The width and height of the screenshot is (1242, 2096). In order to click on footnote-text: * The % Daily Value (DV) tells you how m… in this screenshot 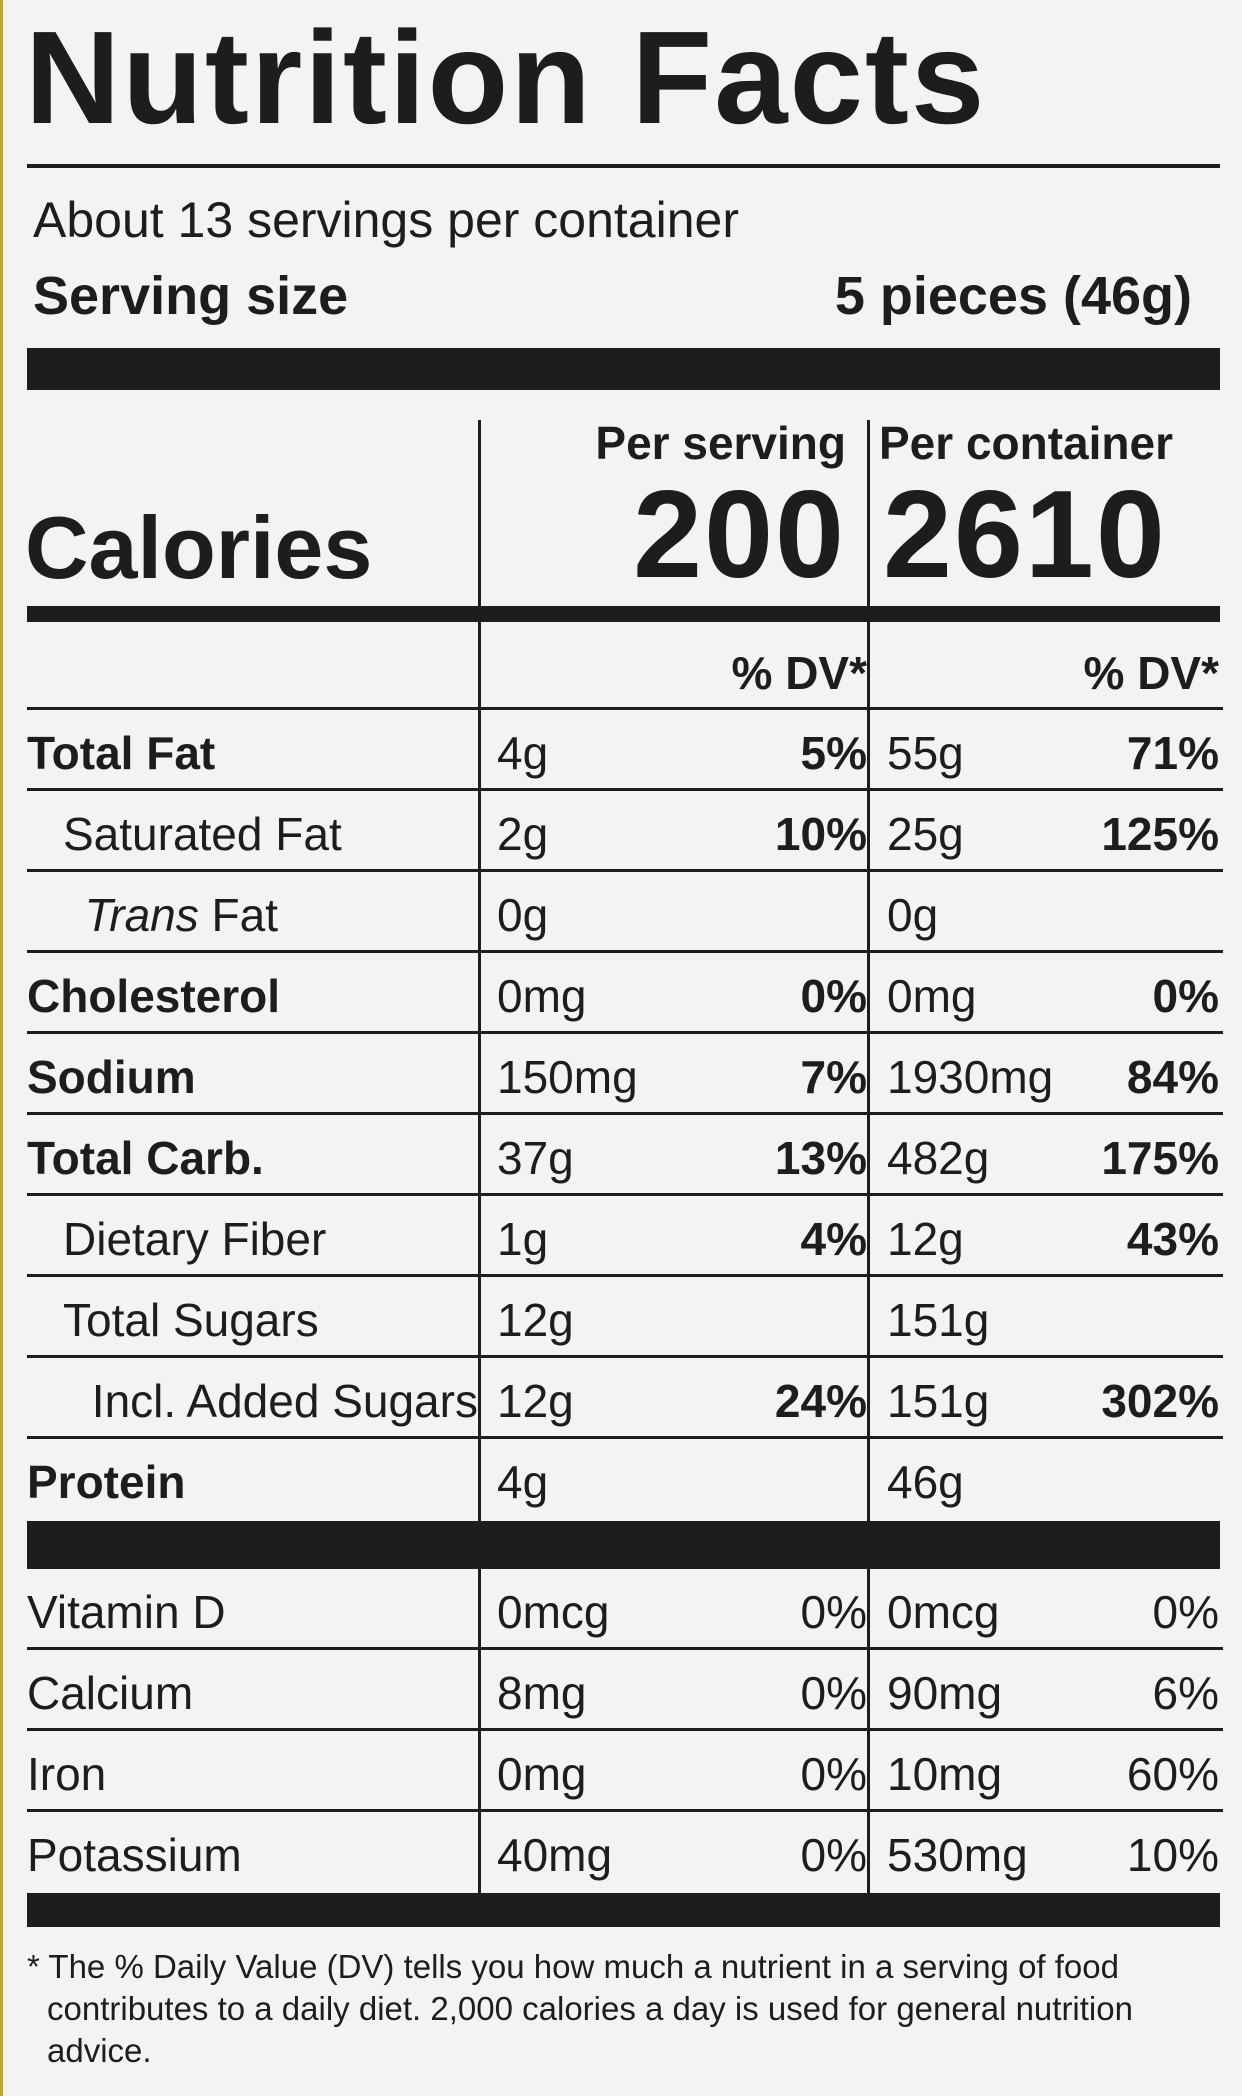, I will do `click(580, 2008)`.